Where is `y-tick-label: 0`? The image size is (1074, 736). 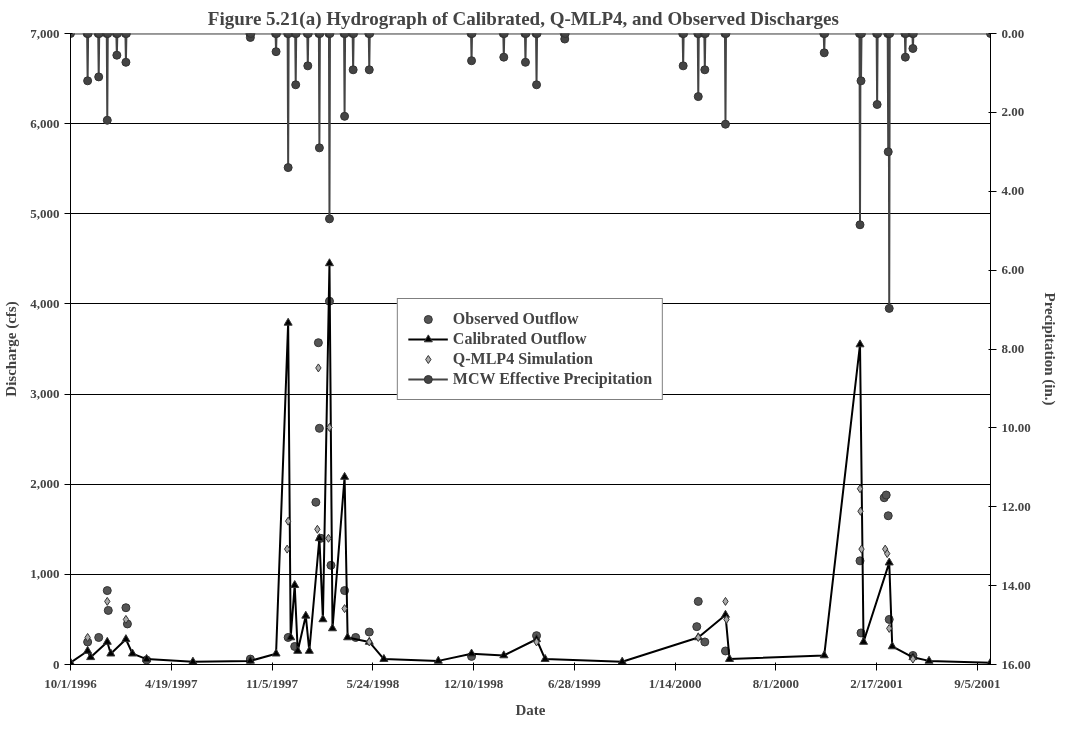 y-tick-label: 0 is located at coordinates (56, 664).